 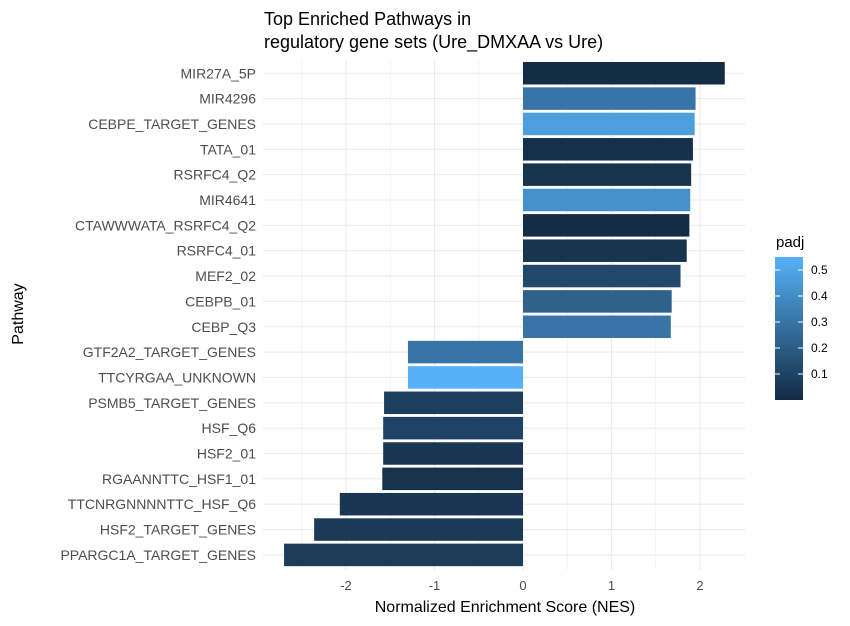 What do you see at coordinates (227, 99) in the screenshot?
I see `y-tick-label: MIR4296` at bounding box center [227, 99].